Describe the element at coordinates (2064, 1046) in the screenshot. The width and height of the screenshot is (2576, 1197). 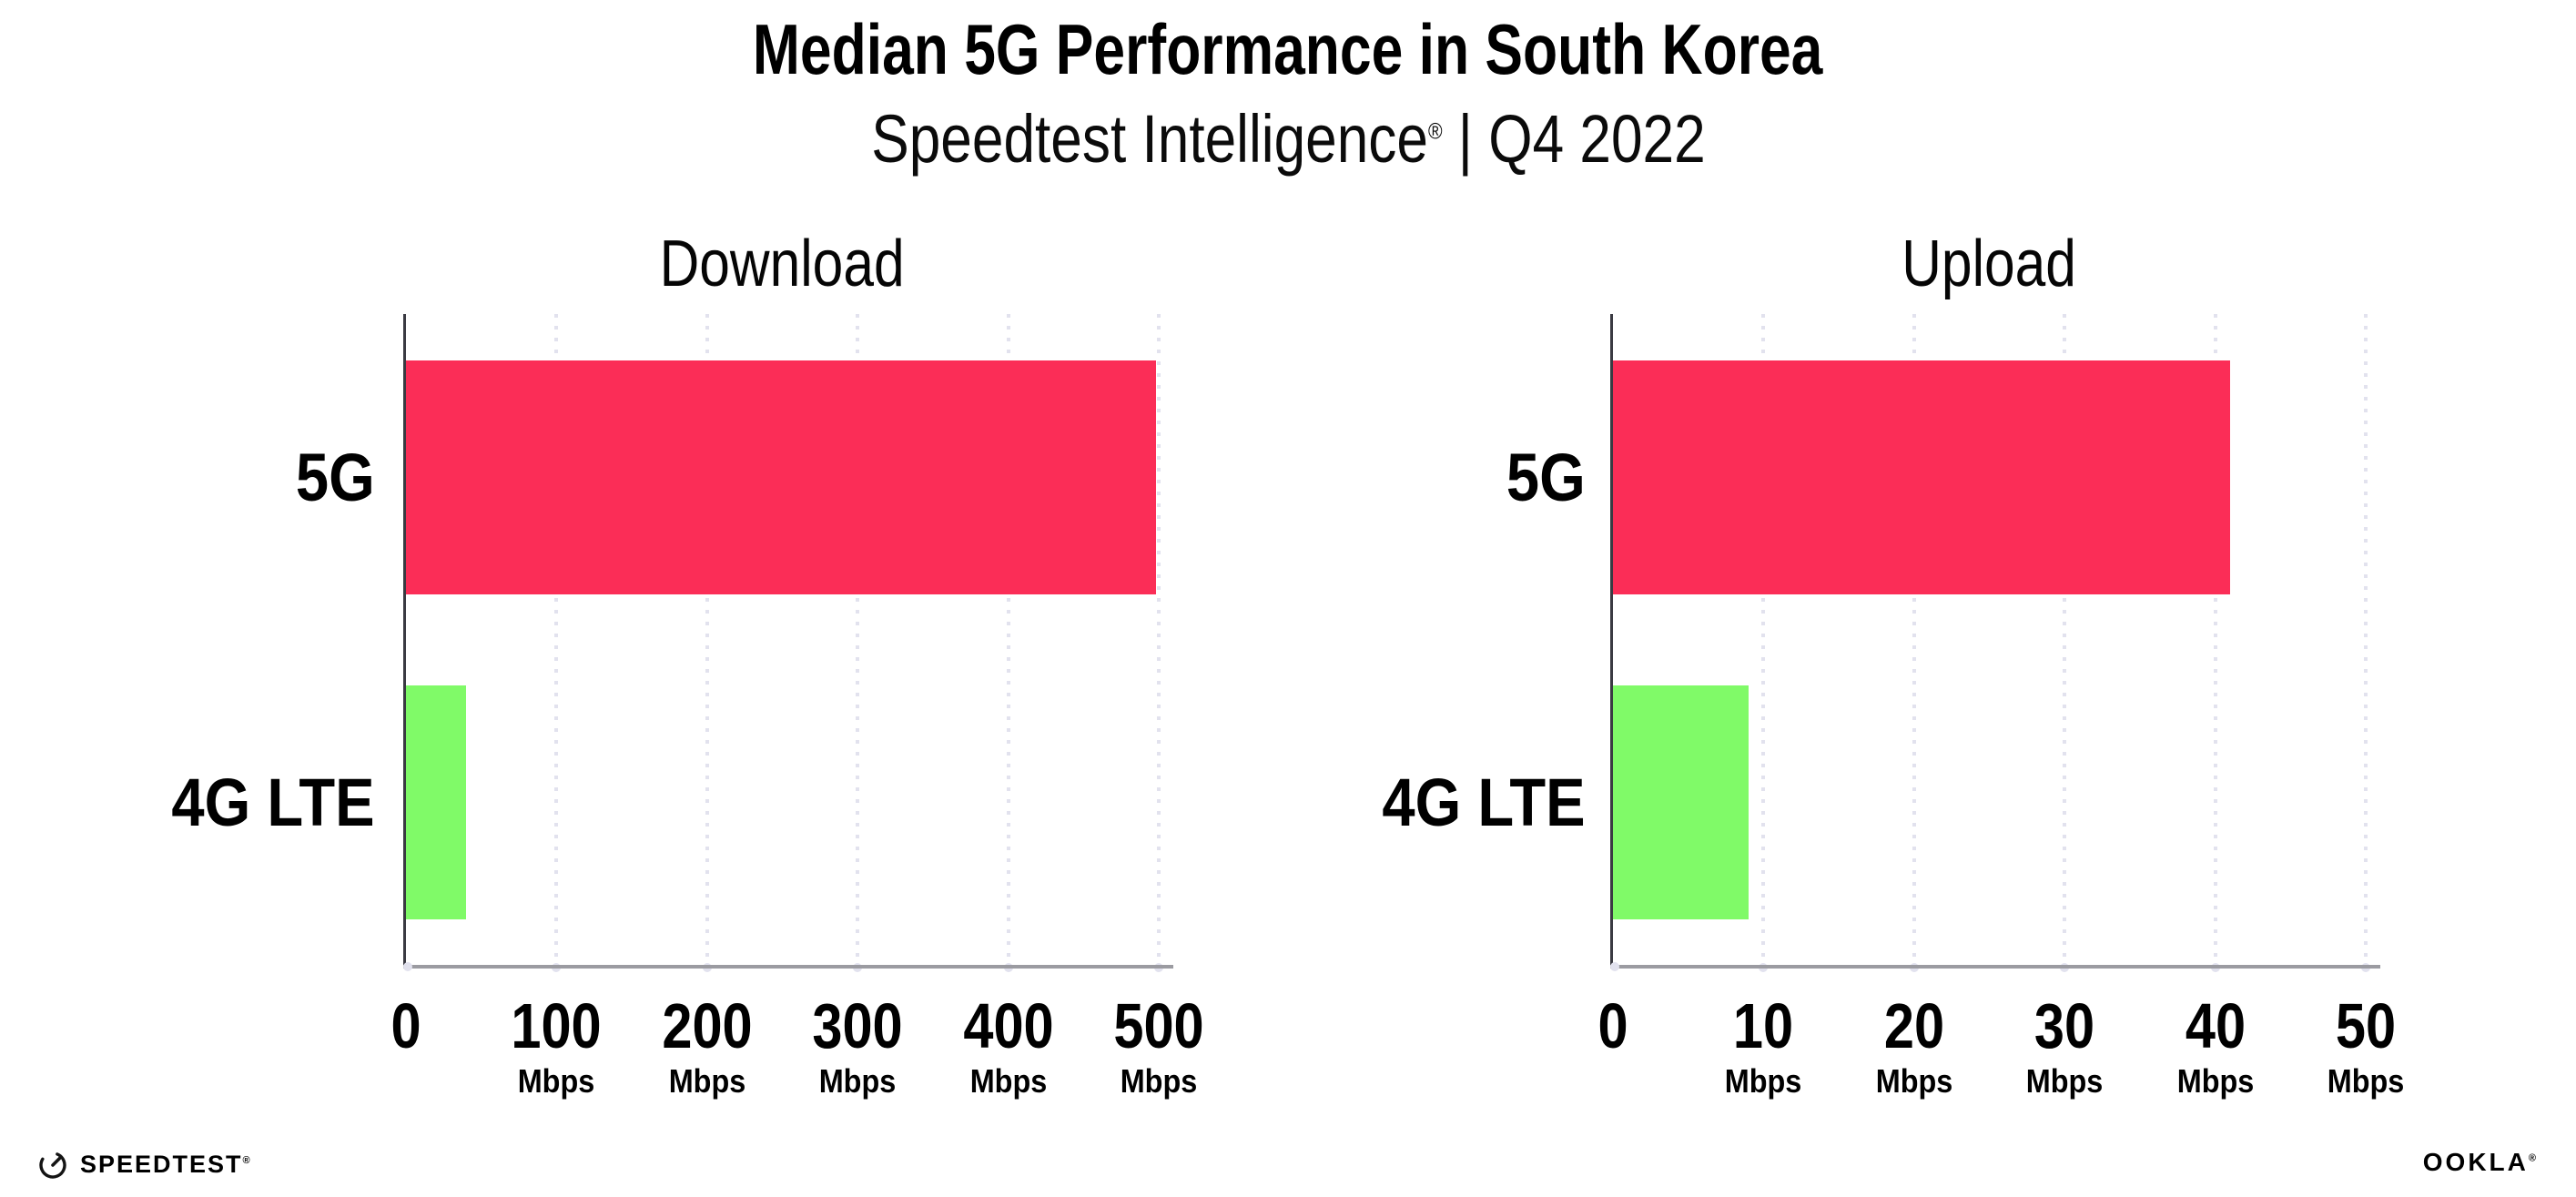
I see `x-tick: 30 Mbps` at that location.